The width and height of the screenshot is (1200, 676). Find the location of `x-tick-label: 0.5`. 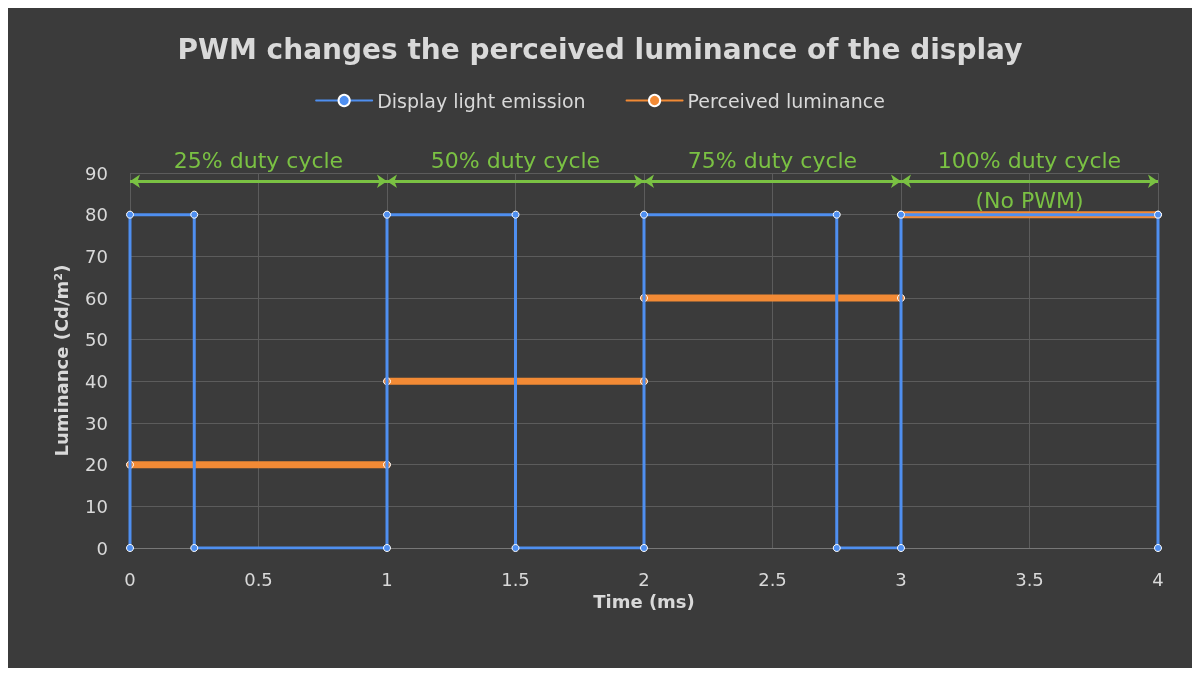

x-tick-label: 0.5 is located at coordinates (258, 579).